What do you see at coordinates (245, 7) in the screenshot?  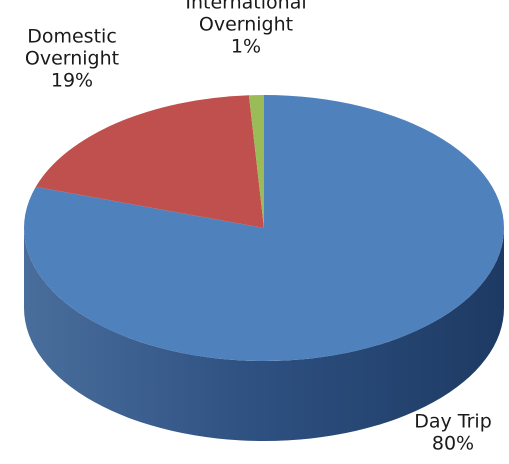 I see `data-label-name: International` at bounding box center [245, 7].